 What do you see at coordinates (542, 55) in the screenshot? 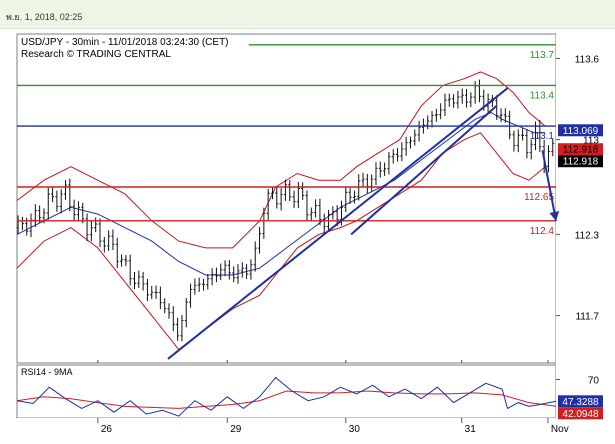
I see `level-label: 113.7` at bounding box center [542, 55].